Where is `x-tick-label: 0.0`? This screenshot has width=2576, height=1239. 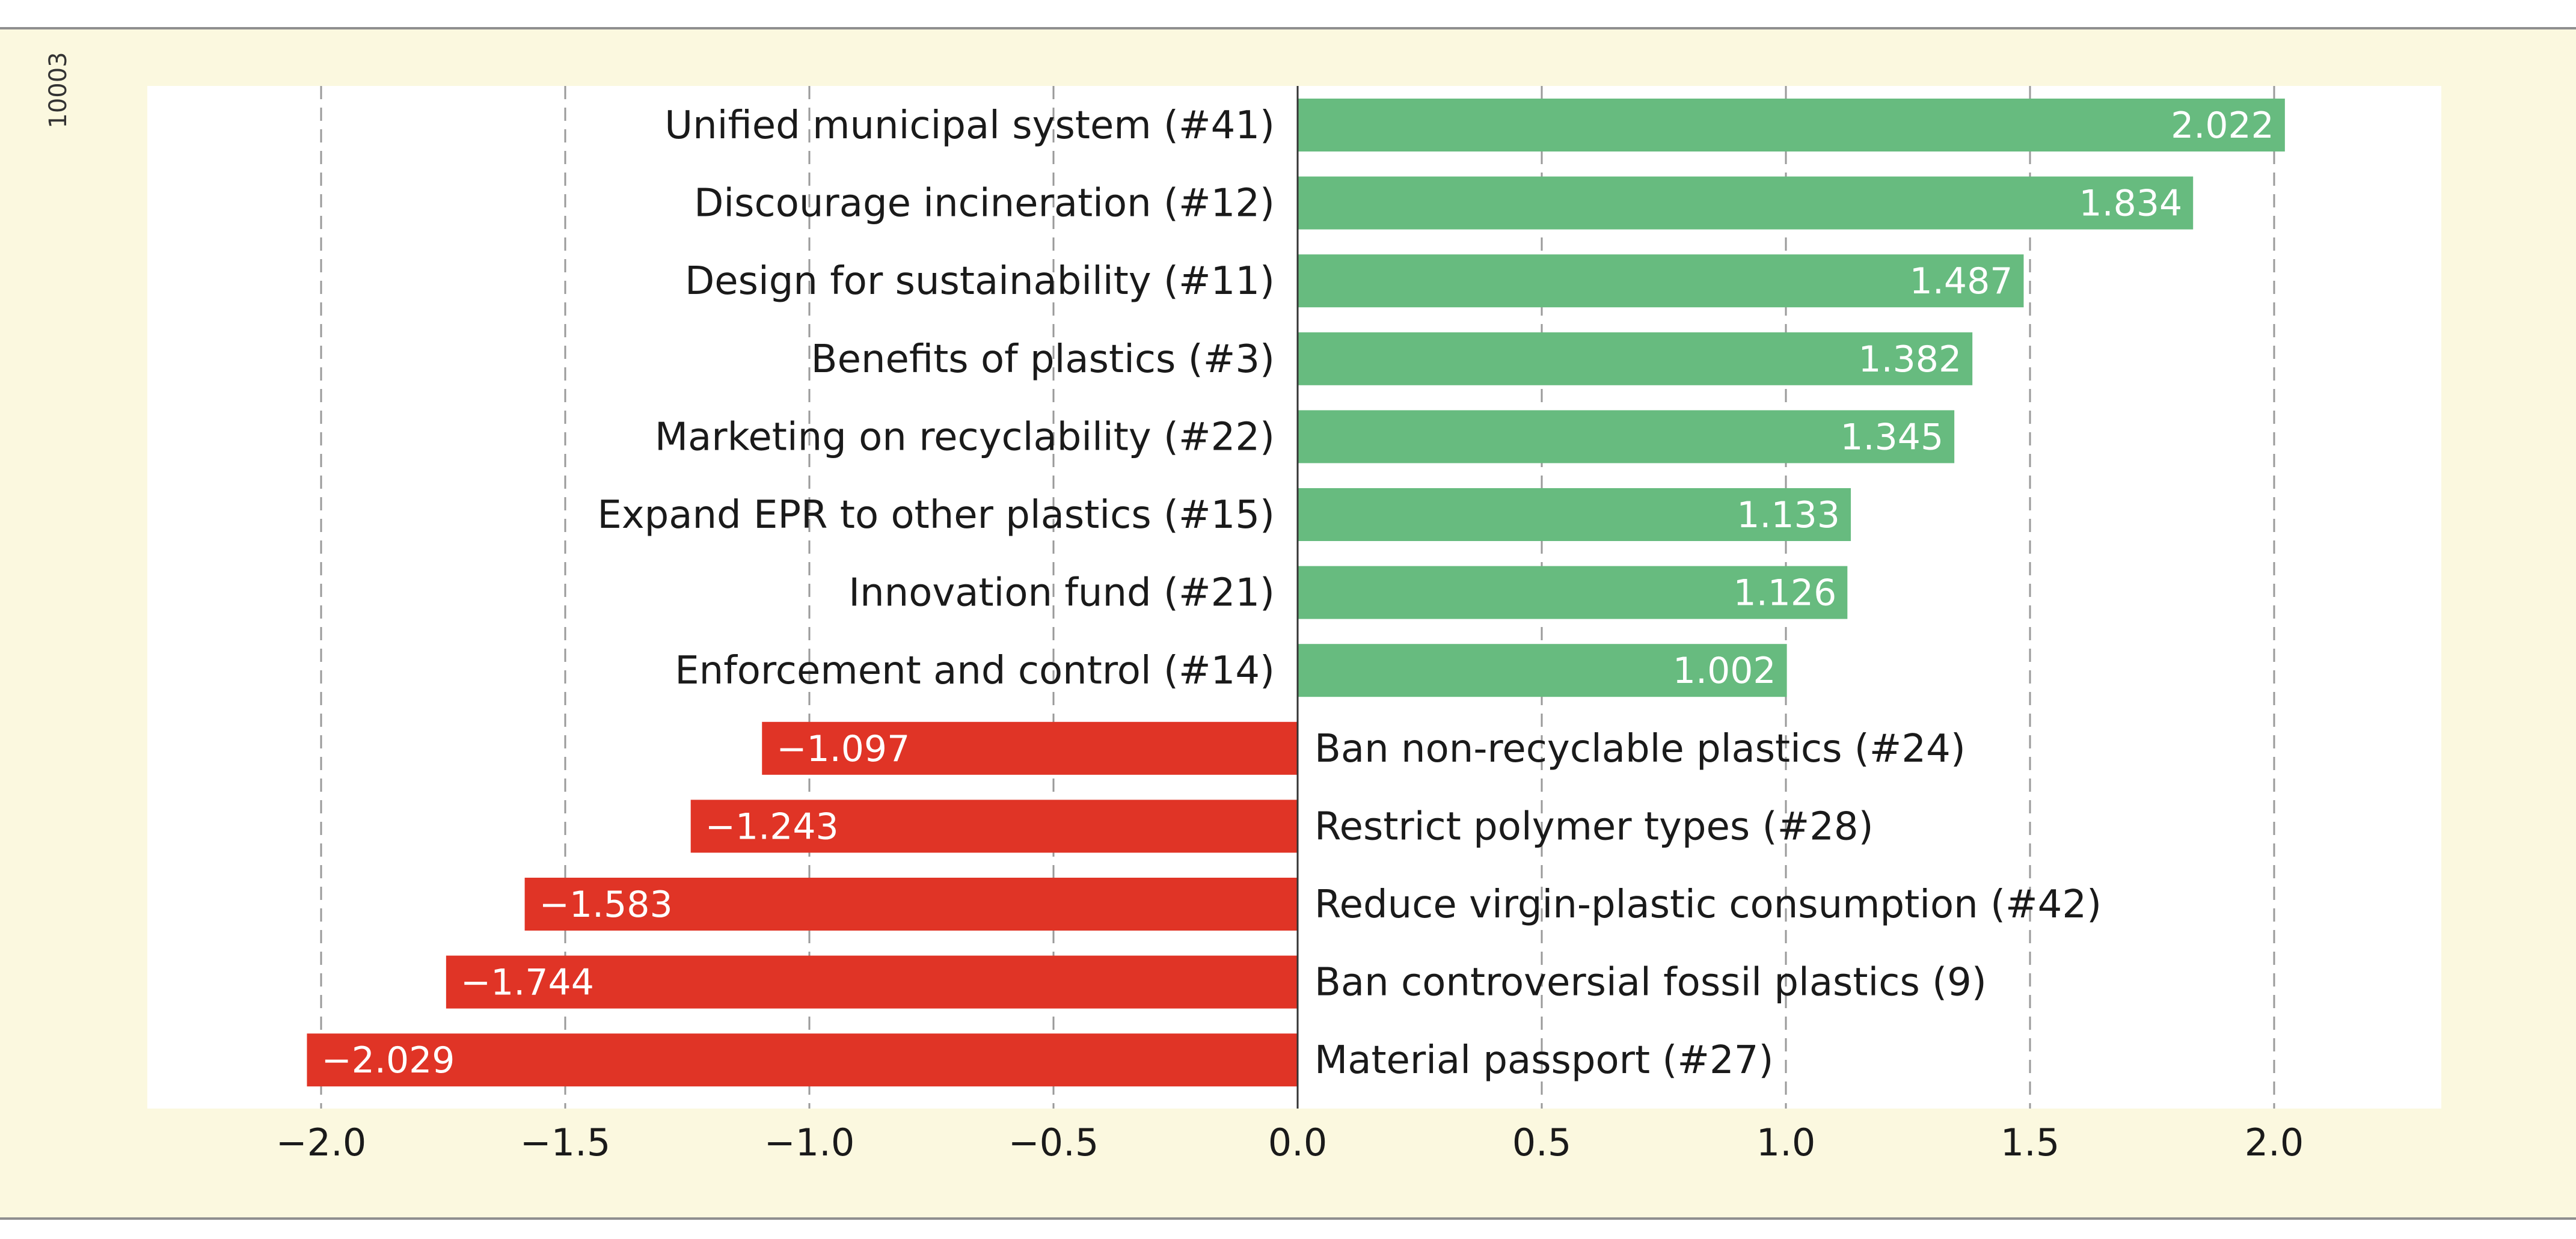
x-tick-label: 0.0 is located at coordinates (1298, 1142).